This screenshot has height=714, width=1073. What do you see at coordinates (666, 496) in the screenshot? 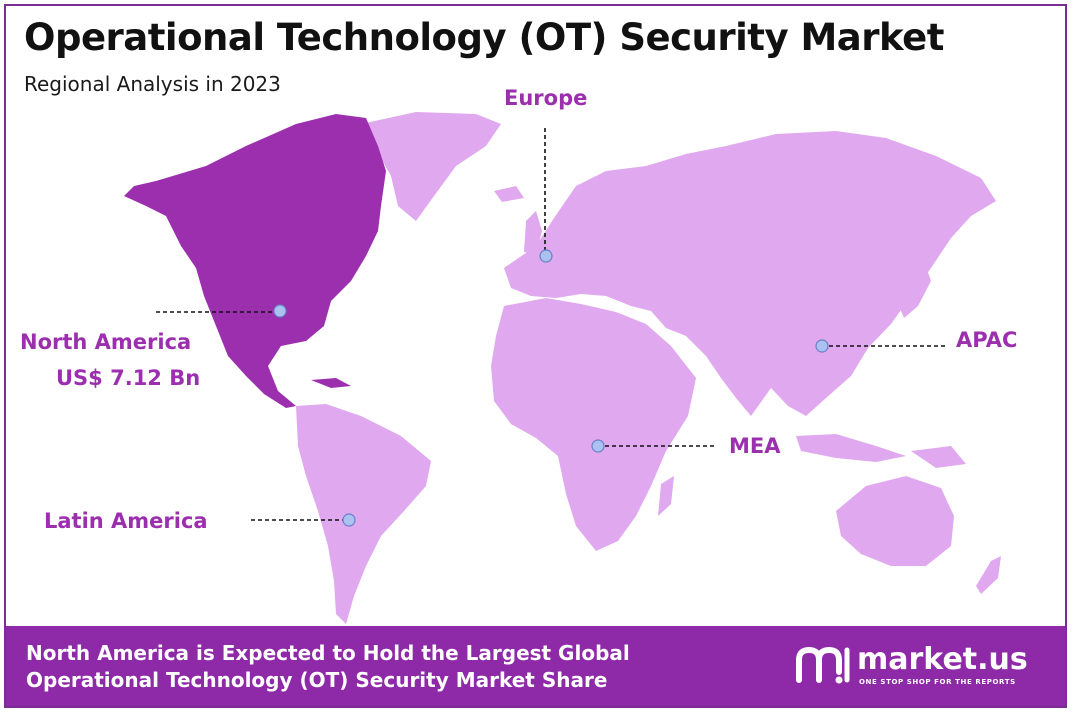
I see `madagascar-shape` at bounding box center [666, 496].